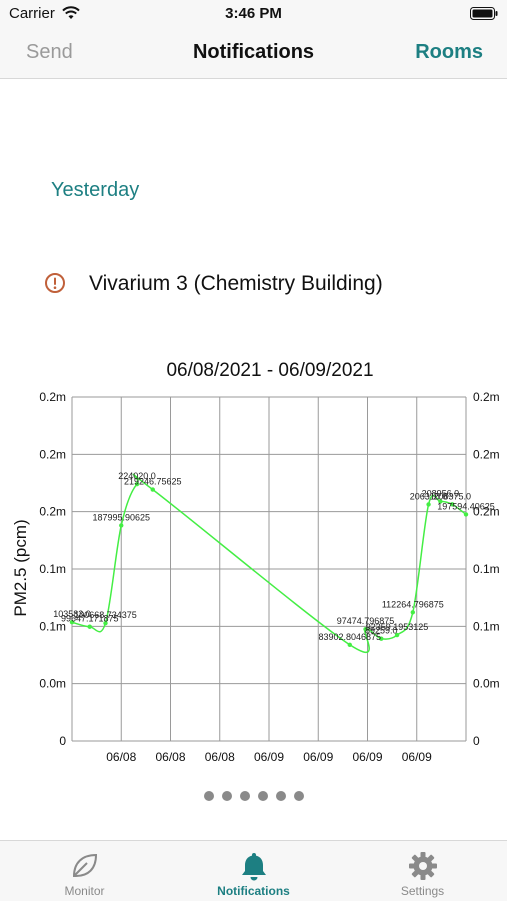 Image resolution: width=507 pixels, height=901 pixels. I want to click on carrier-label: Carrier, so click(32, 13).